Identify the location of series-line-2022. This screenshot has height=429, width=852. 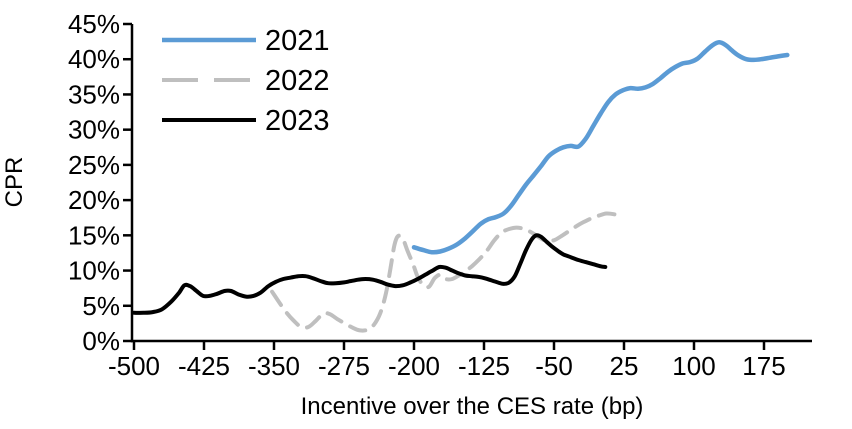
(448, 272).